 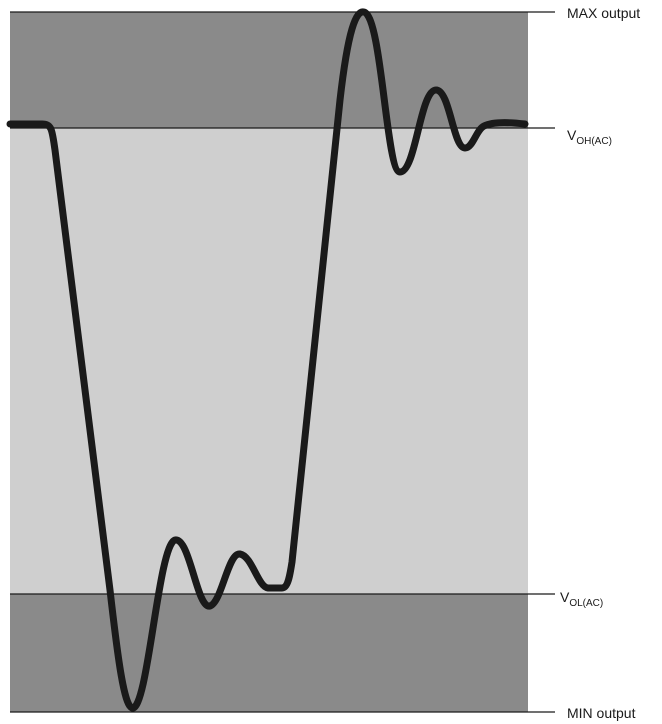 What do you see at coordinates (601, 713) in the screenshot?
I see `min-output-label: MIN output` at bounding box center [601, 713].